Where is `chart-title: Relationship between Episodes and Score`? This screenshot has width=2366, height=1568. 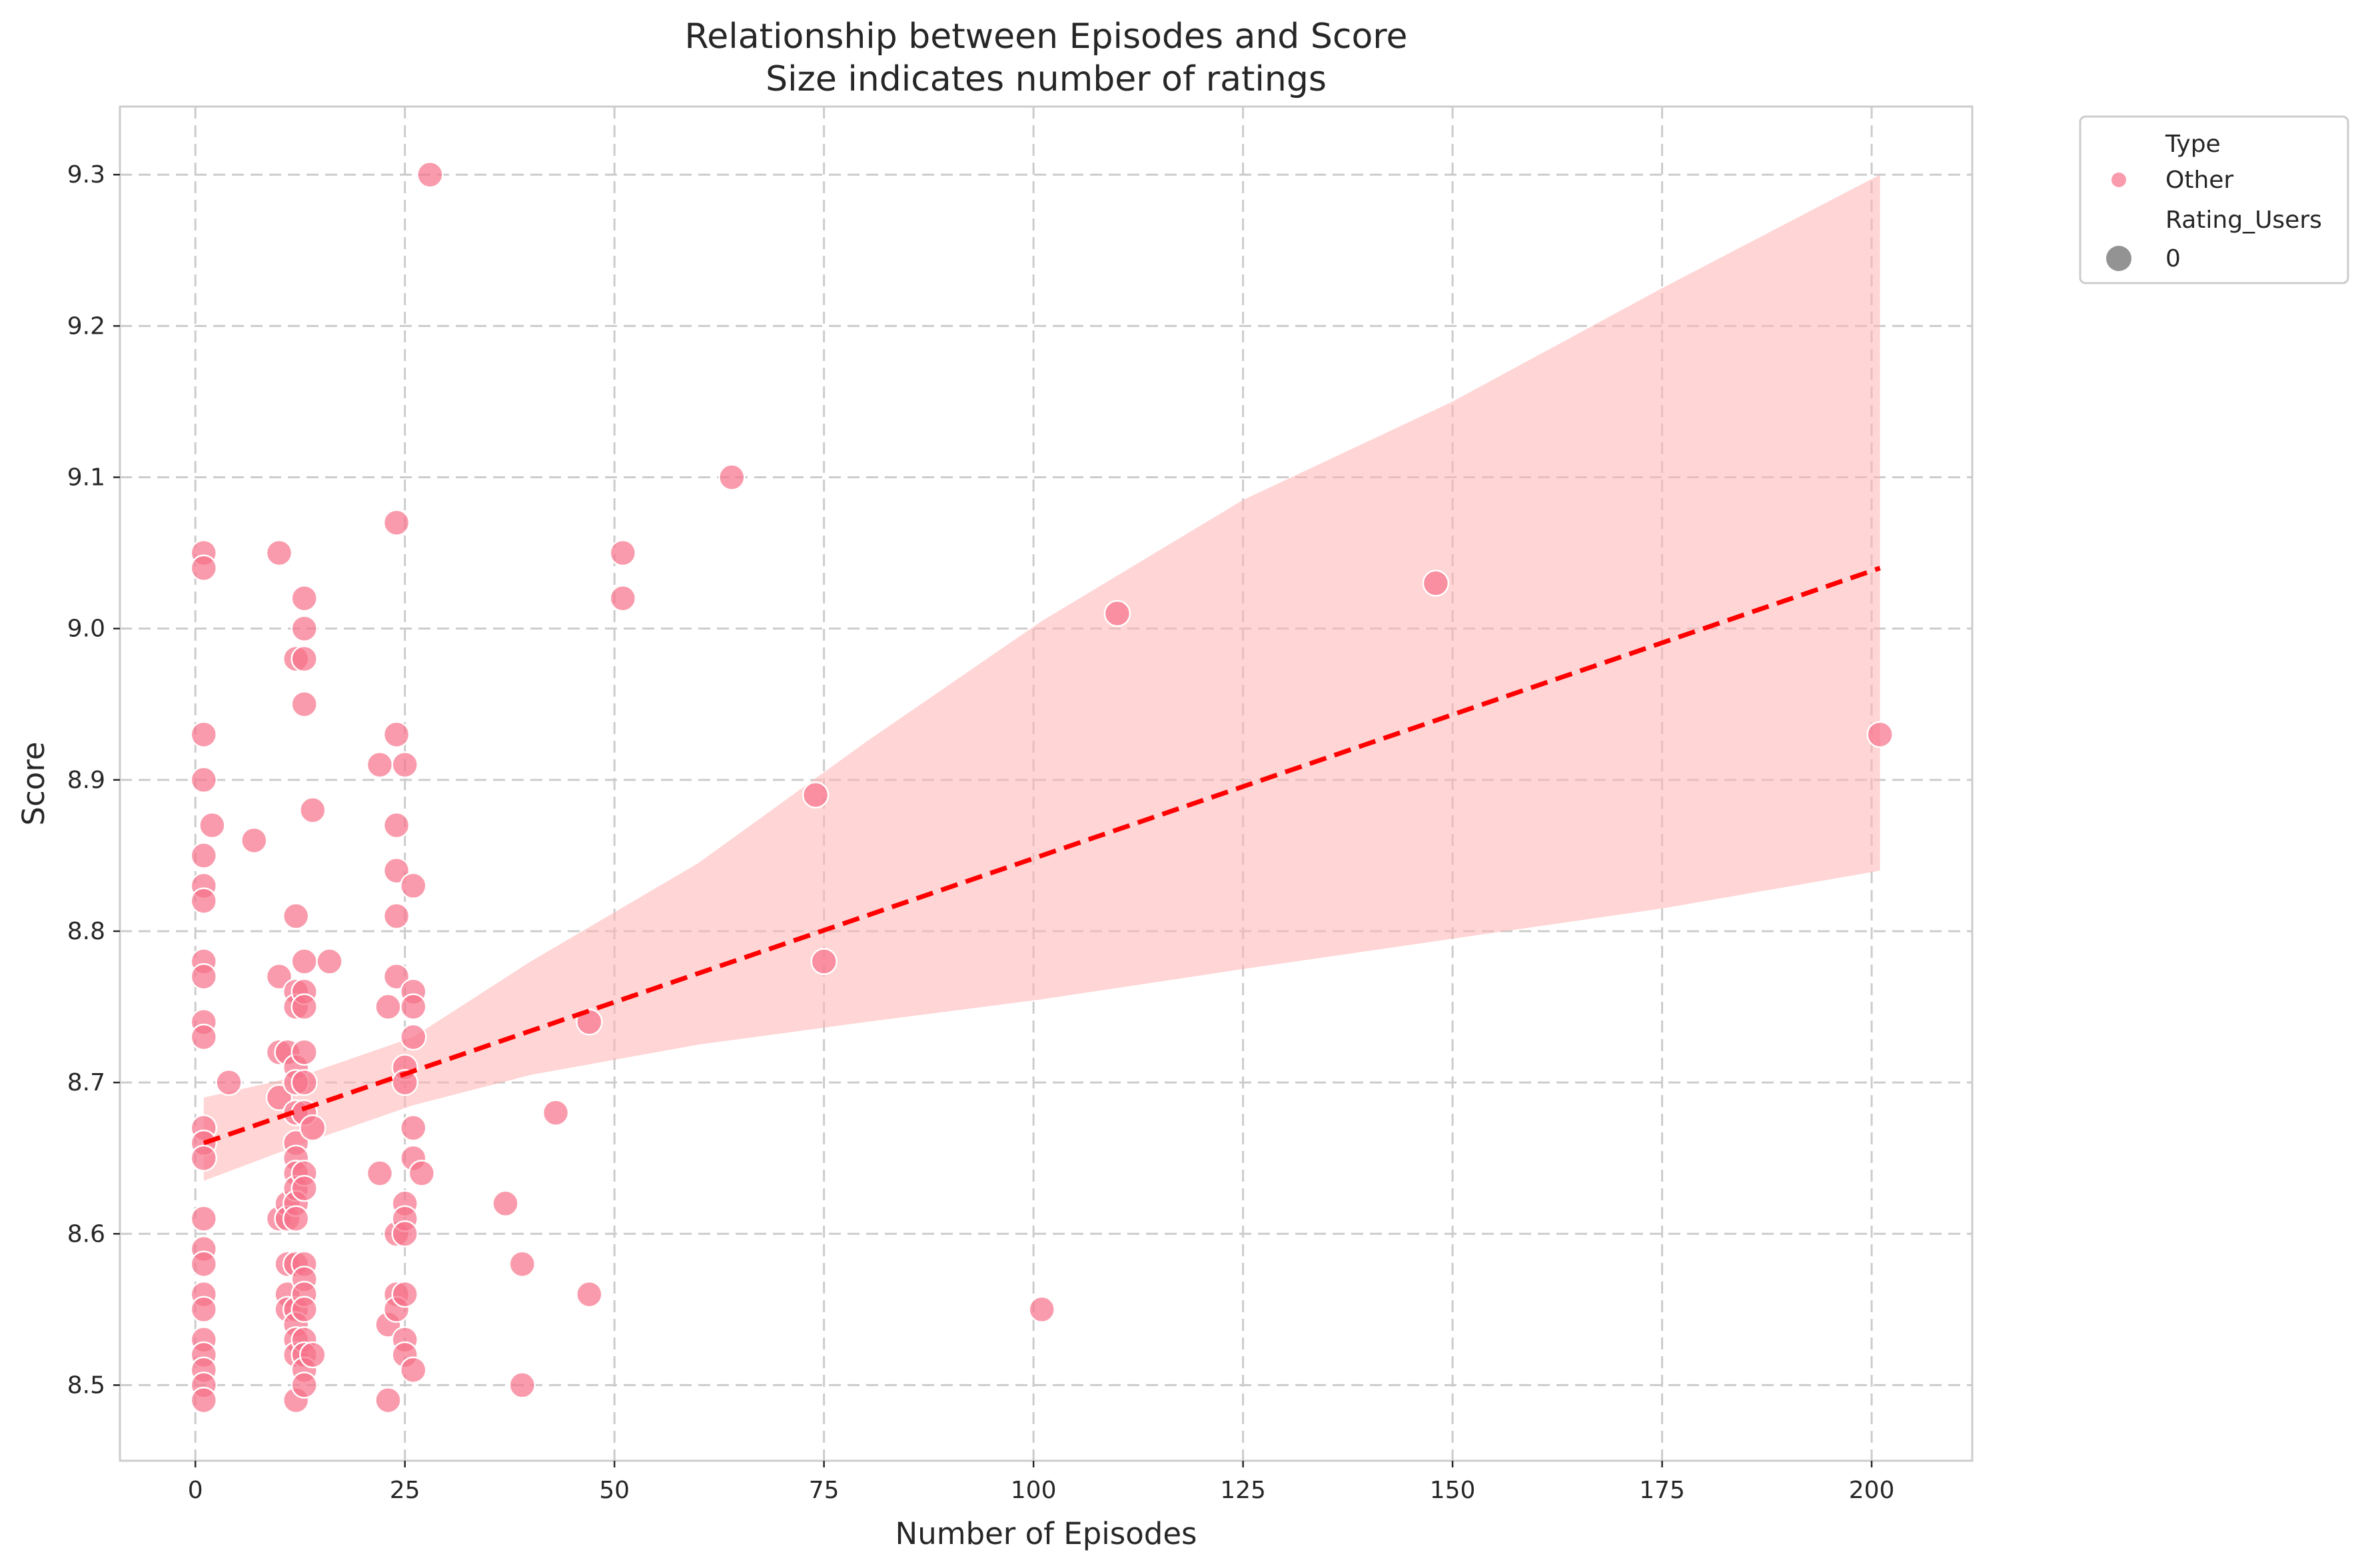
chart-title: Relationship between Episodes and Score is located at coordinates (1046, 37).